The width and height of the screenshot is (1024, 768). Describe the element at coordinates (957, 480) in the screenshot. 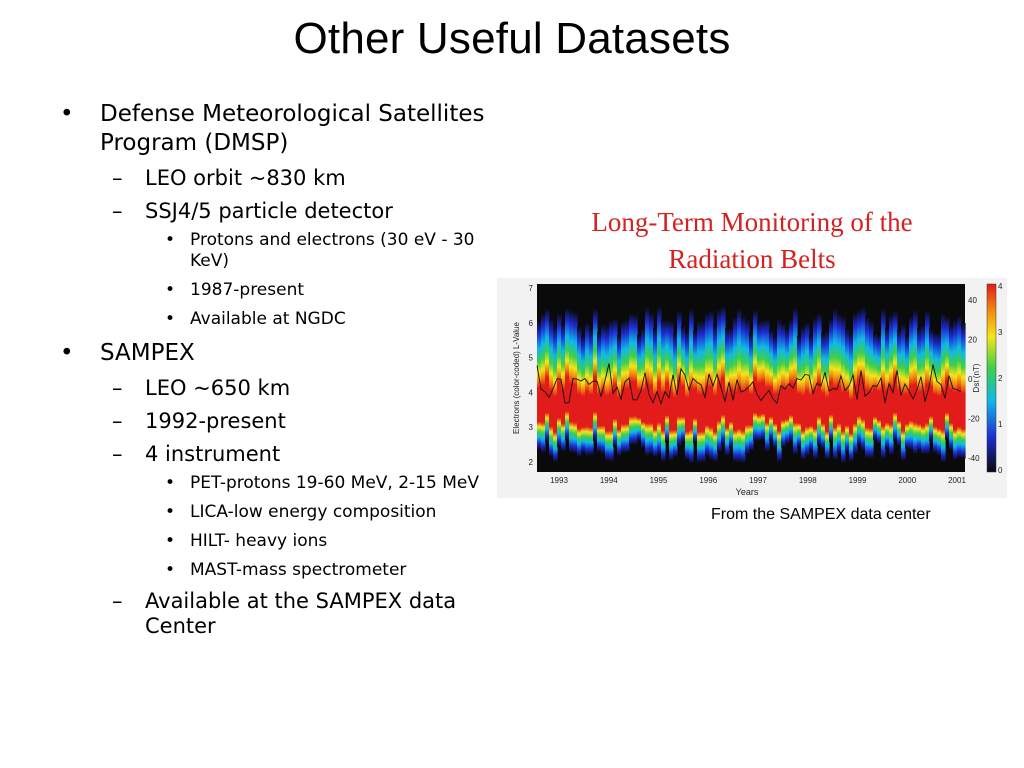

I see `x-tick-label: 2001` at that location.